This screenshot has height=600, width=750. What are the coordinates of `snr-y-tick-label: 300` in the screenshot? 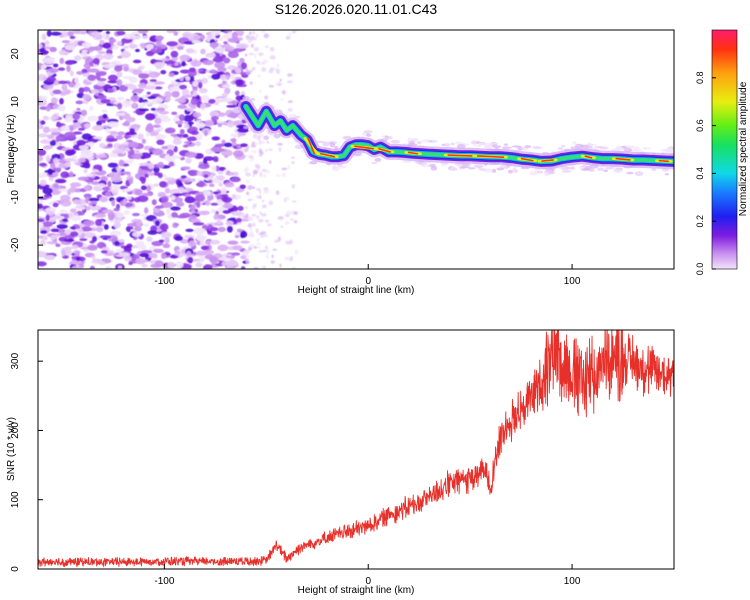 It's located at (15, 360).